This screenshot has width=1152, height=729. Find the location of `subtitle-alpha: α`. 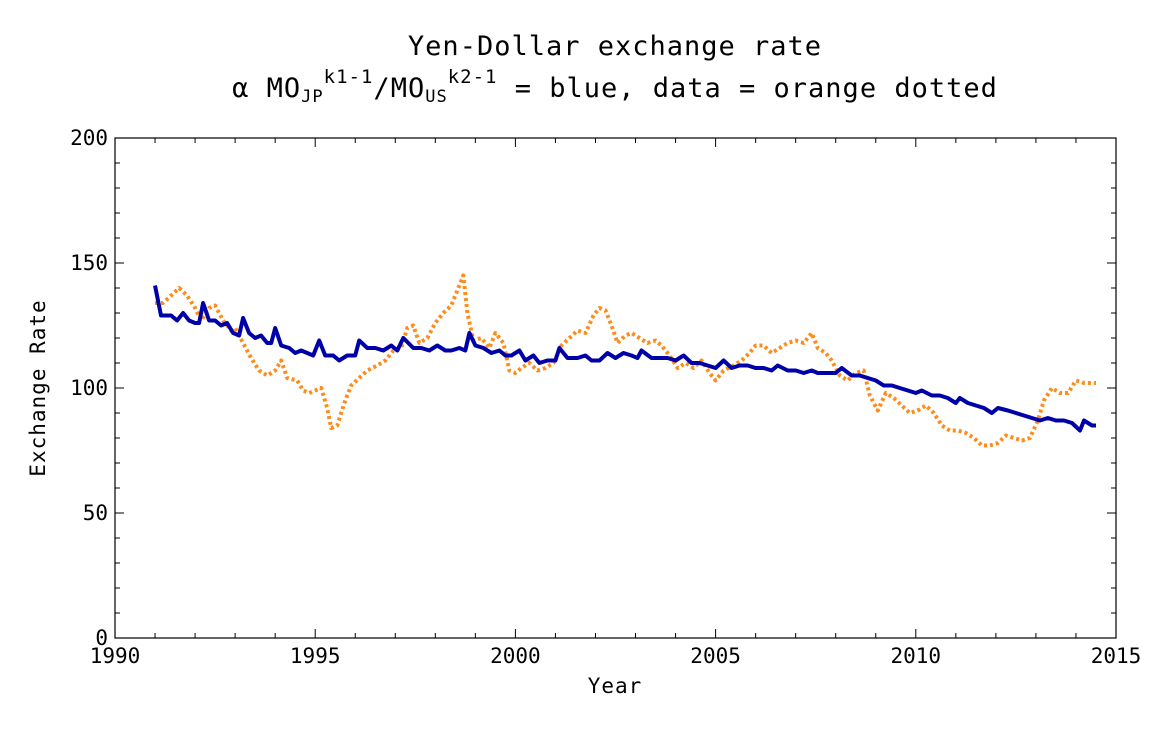

subtitle-alpha: α is located at coordinates (240, 88).